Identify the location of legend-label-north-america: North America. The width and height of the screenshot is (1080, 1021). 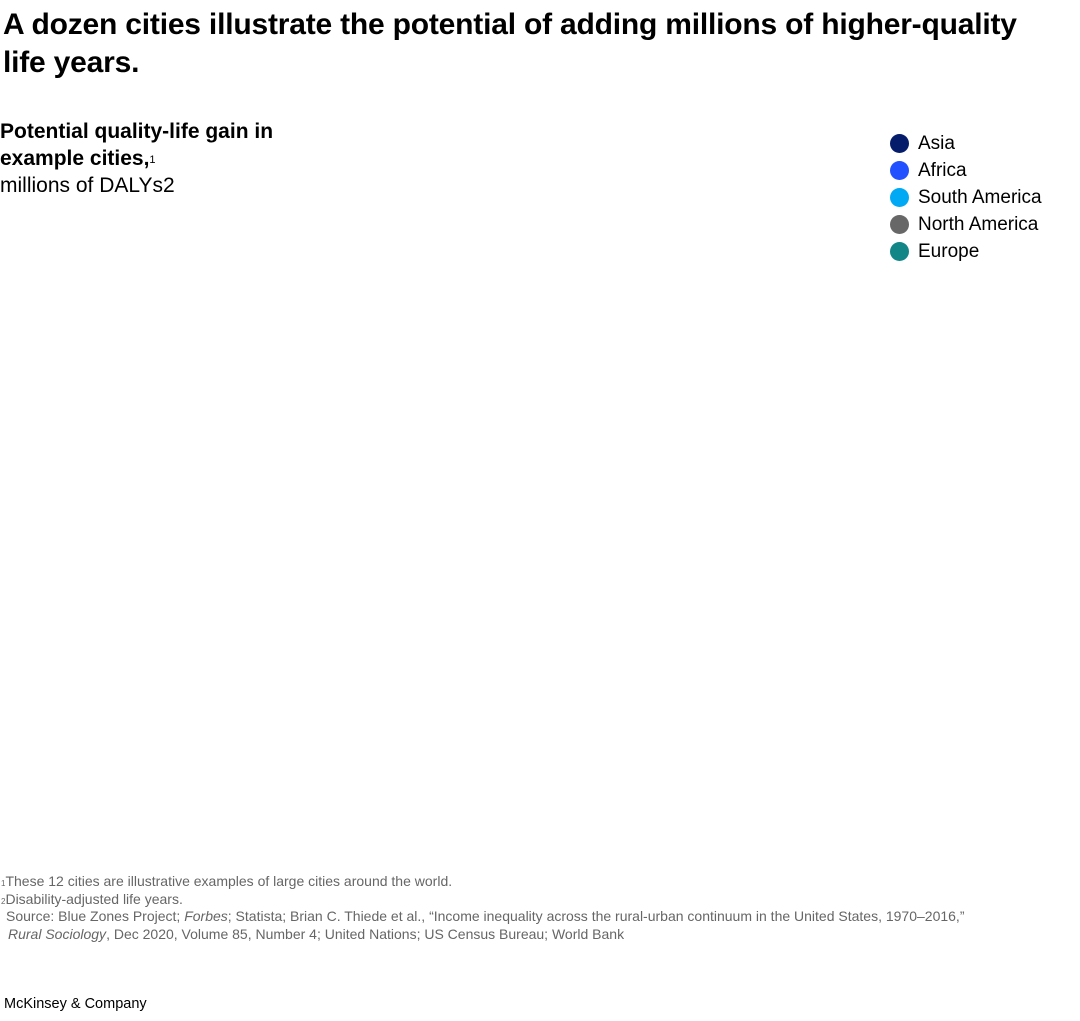
(978, 224).